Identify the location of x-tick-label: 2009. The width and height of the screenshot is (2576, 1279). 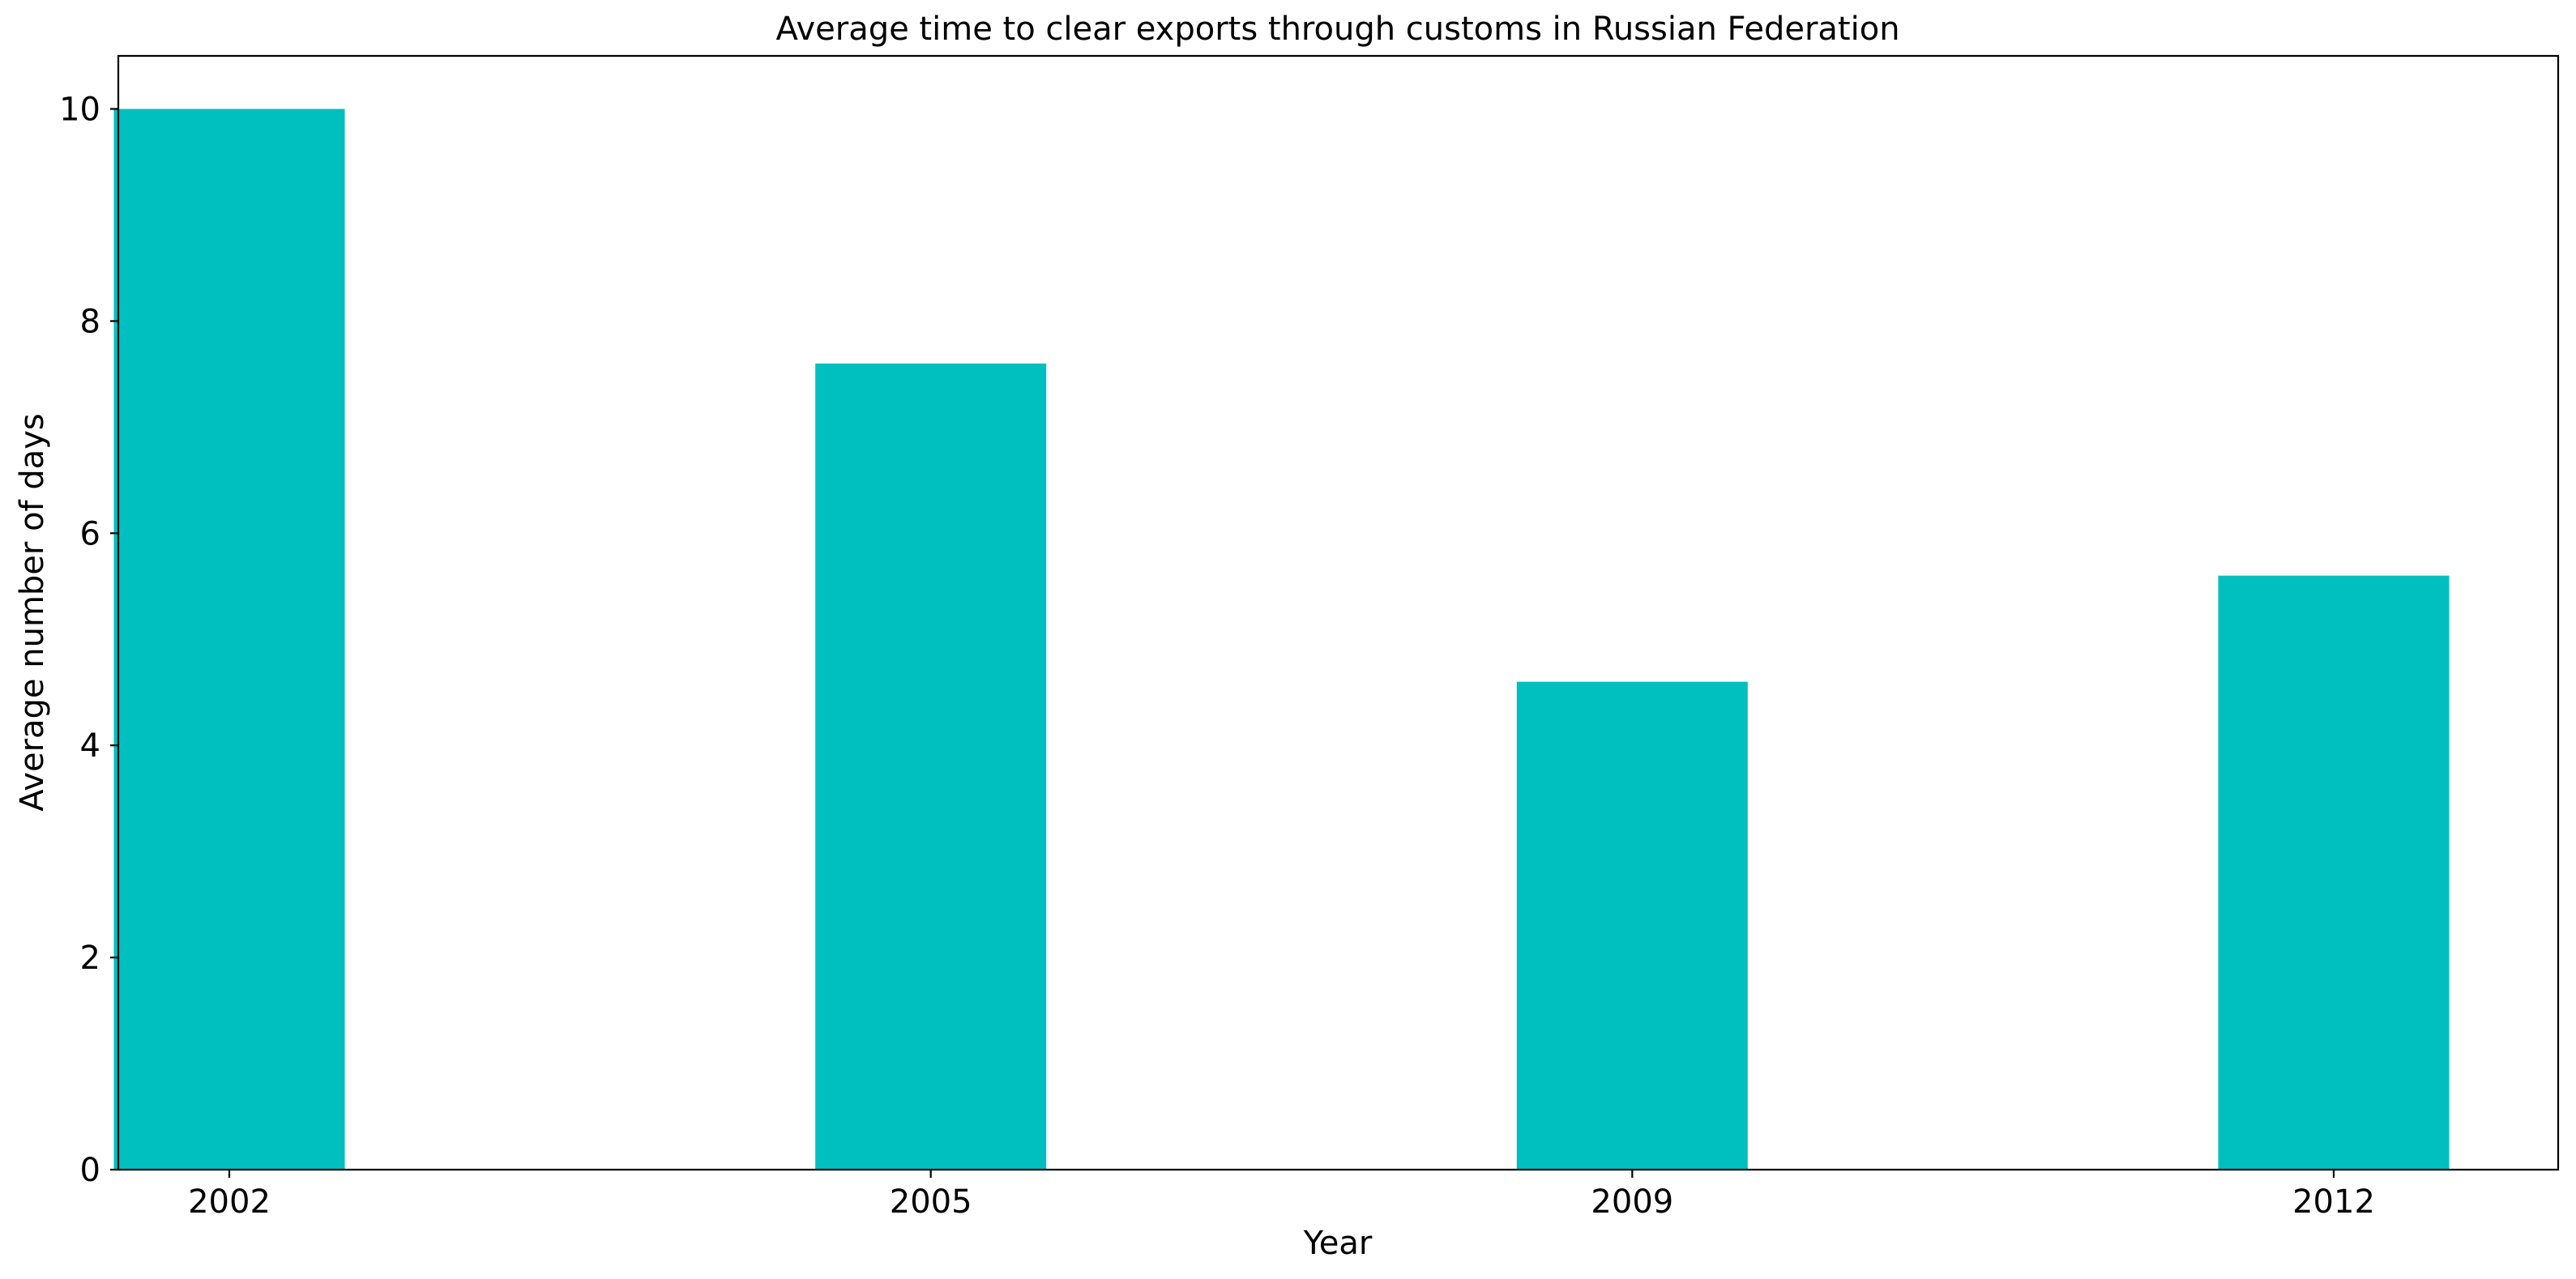
(1632, 1202).